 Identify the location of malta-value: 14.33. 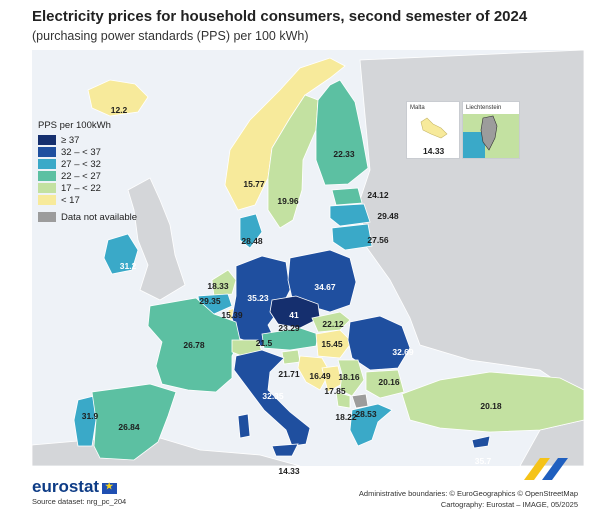
(434, 151).